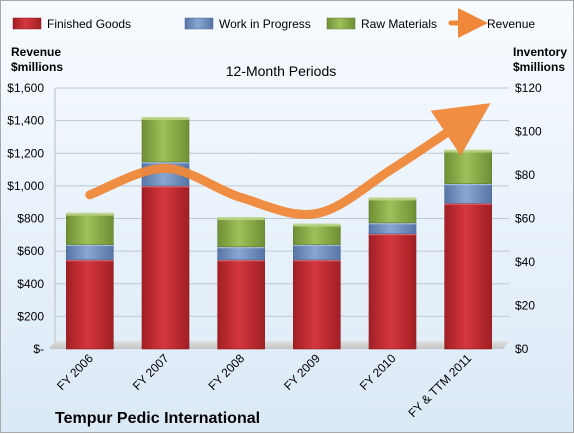 The image size is (574, 434). What do you see at coordinates (279, 345) in the screenshot?
I see `plot-floor` at bounding box center [279, 345].